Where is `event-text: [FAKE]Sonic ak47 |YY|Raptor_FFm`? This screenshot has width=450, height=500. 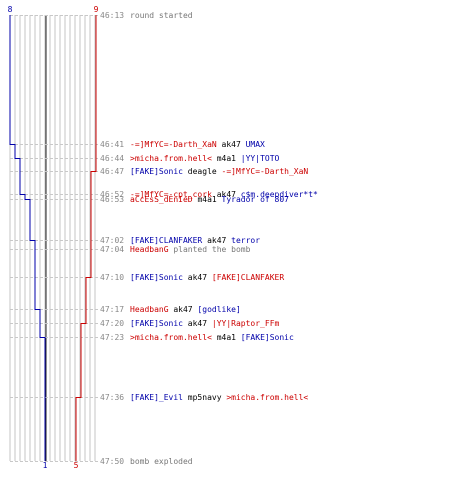
event-text: [FAKE]Sonic ak47 |YY|Raptor_FFm is located at coordinates (205, 323).